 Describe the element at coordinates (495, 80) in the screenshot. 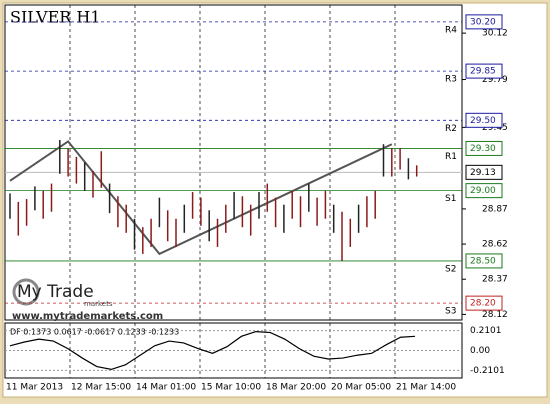

I see `y-tick-label: 29.79` at that location.